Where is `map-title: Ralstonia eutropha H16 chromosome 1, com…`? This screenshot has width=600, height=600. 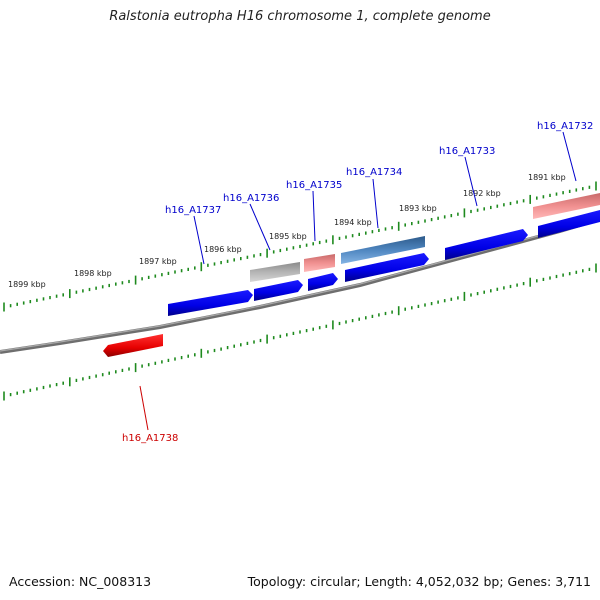
map-title: Ralstonia eutropha H16 chromosome 1, com… is located at coordinates (300, 16).